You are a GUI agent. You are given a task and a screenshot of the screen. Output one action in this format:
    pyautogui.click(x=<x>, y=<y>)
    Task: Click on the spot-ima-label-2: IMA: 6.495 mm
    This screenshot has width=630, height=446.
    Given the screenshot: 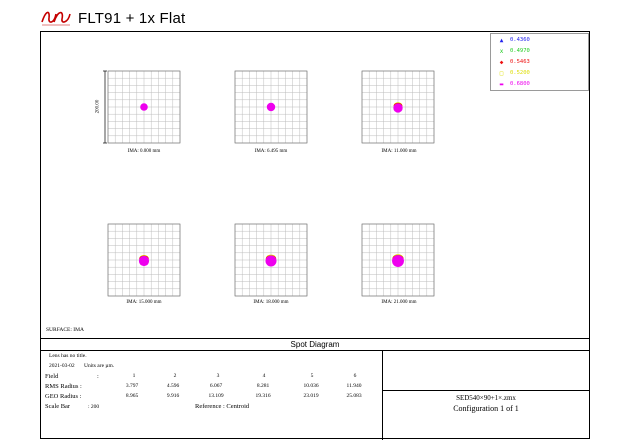 What is the action you would take?
    pyautogui.click(x=271, y=151)
    